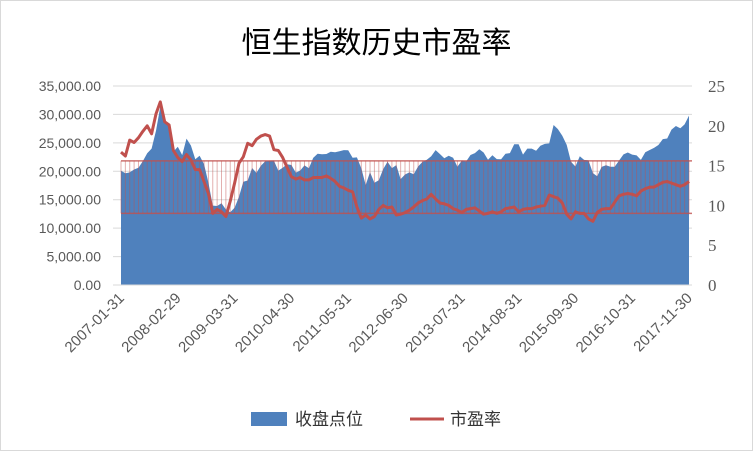  I want to click on chart-title: 恒生指数历史市盈率, so click(376, 43).